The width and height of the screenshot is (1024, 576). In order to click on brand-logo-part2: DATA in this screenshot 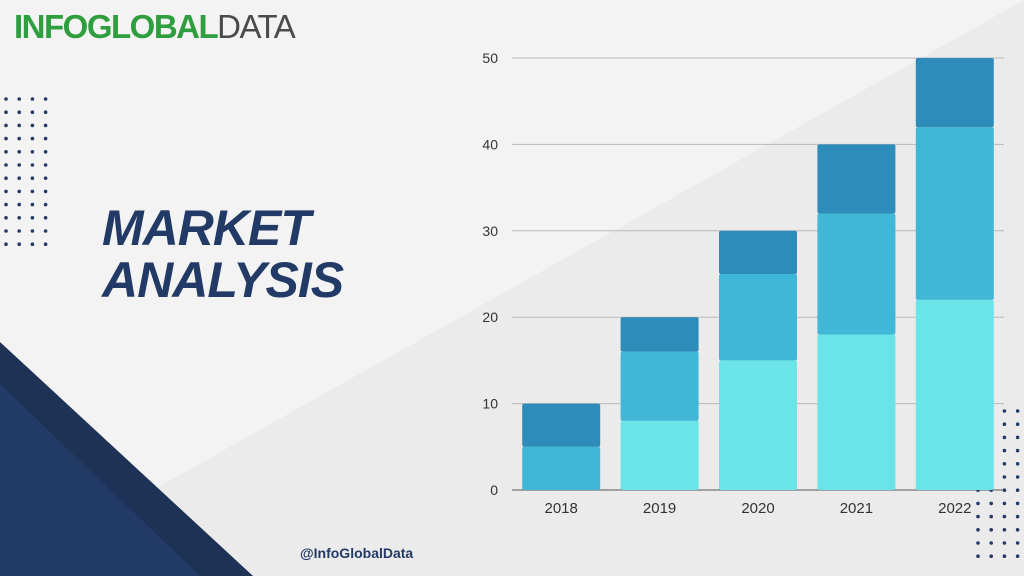, I will do `click(256, 26)`.